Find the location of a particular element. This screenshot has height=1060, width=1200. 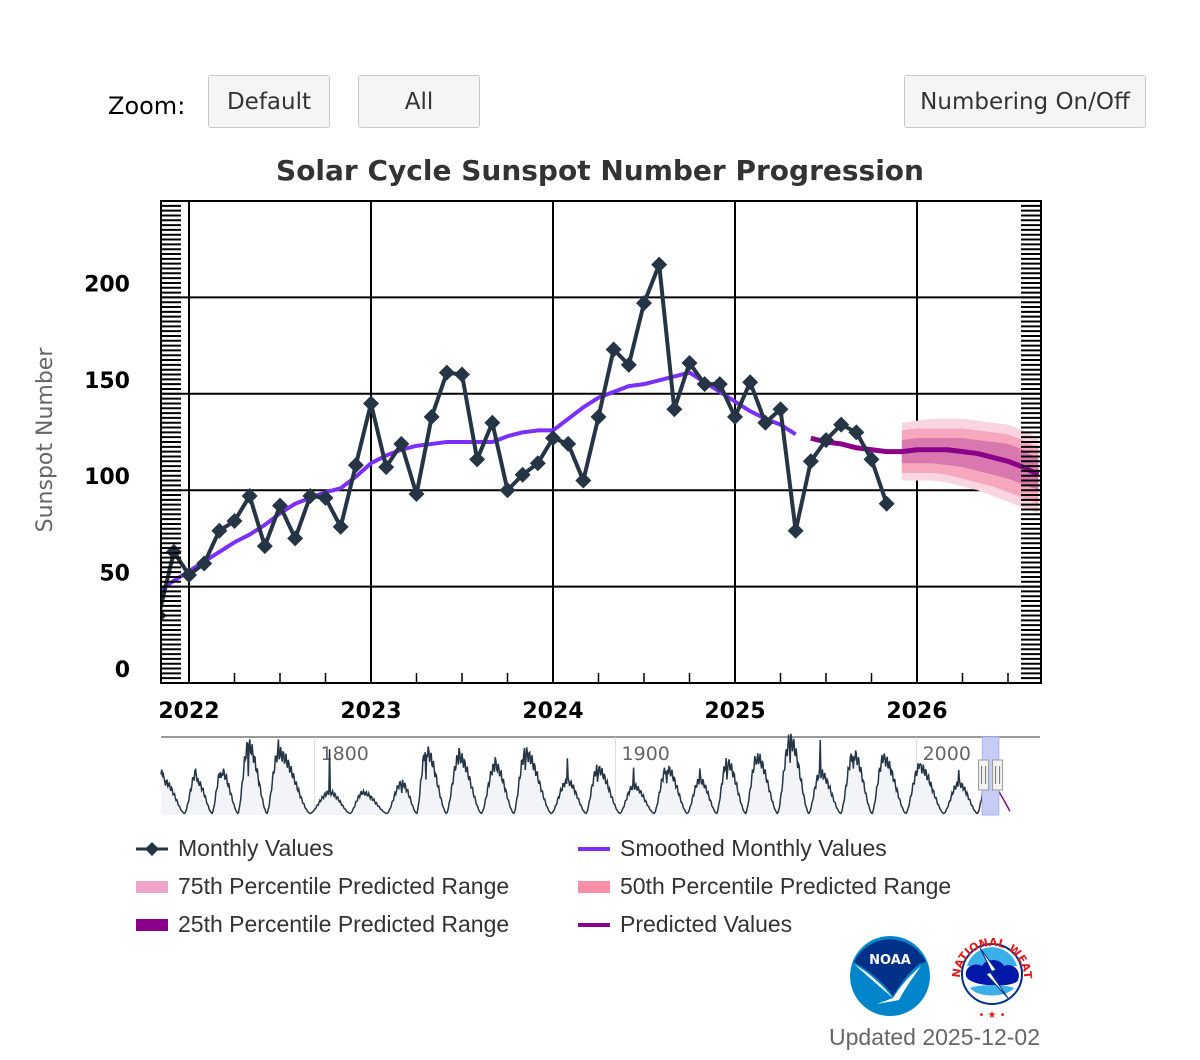

navigator-handle-left is located at coordinates (984, 775).